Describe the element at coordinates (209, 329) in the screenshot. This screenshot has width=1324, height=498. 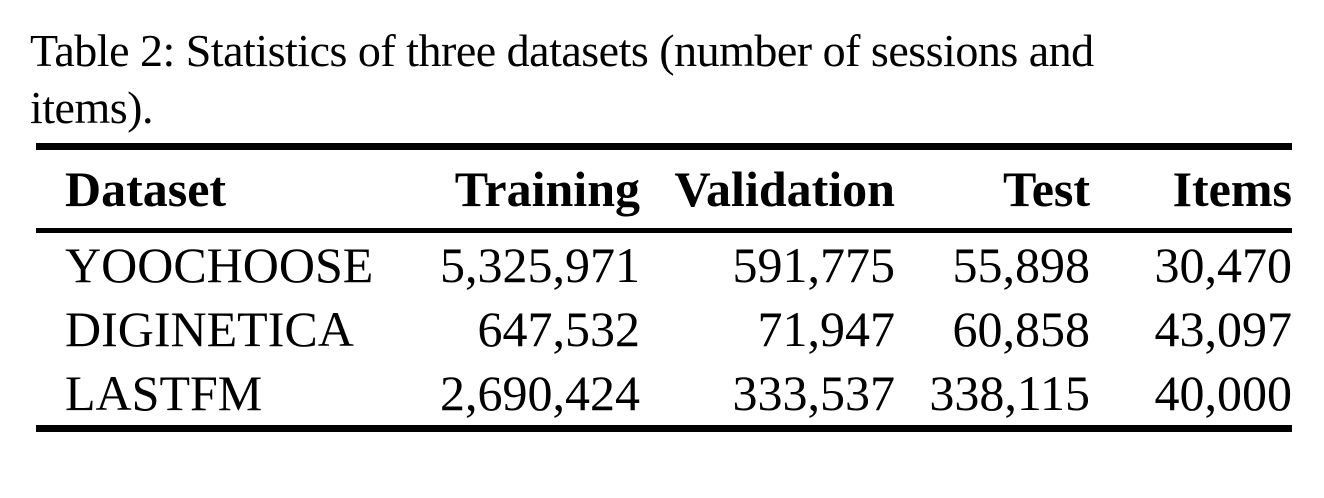
I see `cell-dataset: DIGINETICA` at that location.